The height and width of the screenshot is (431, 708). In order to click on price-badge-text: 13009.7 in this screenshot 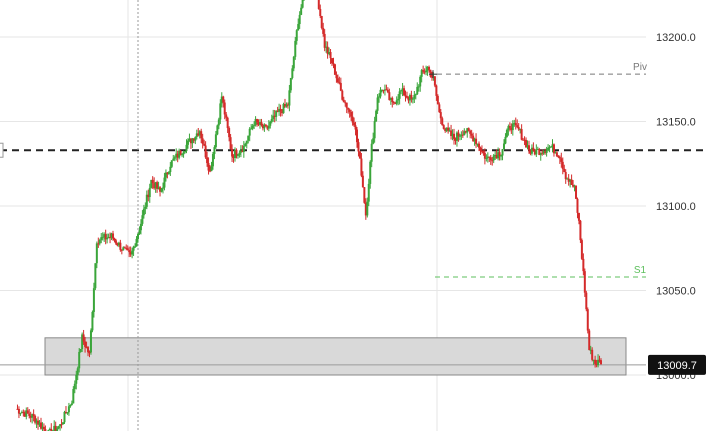, I will do `click(677, 366)`.